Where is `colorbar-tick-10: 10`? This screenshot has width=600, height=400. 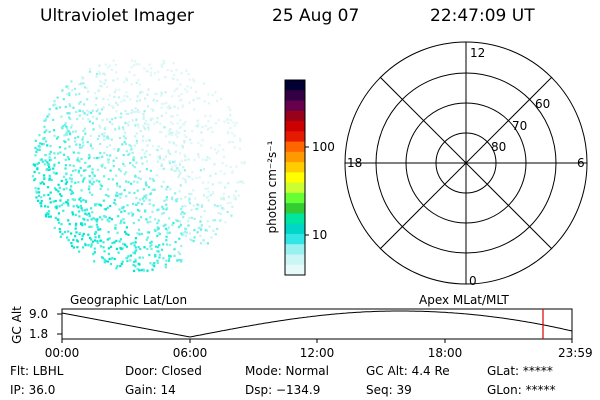 colorbar-tick-10: 10 is located at coordinates (320, 235).